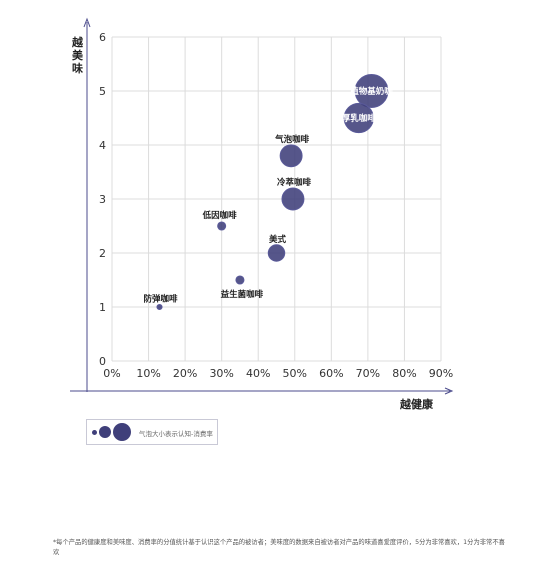 The image size is (550, 562). Describe the element at coordinates (102, 361) in the screenshot. I see `y-tick-label: 0` at that location.